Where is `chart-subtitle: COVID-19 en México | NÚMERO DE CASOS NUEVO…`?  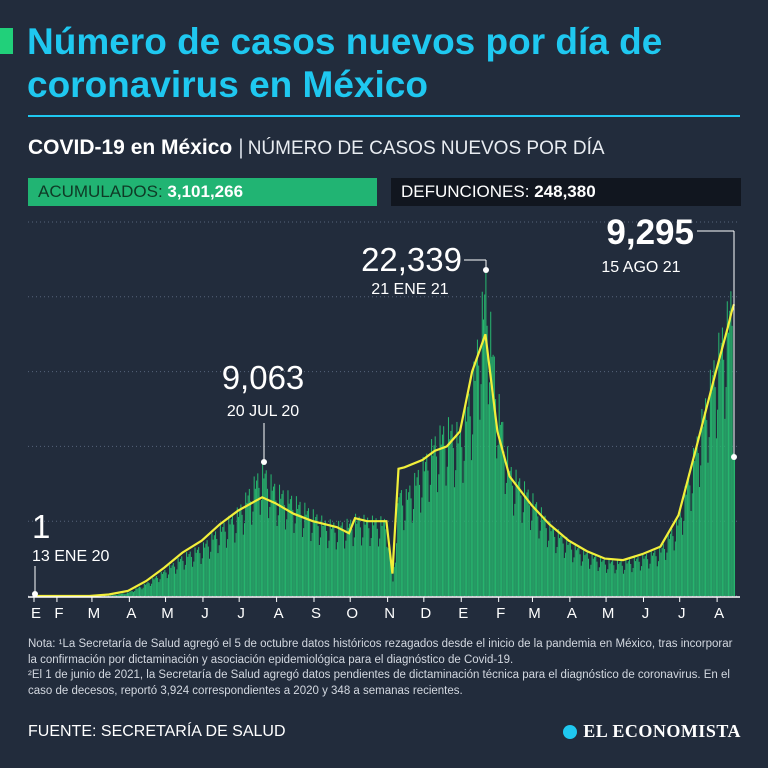
chart-subtitle: COVID-19 en México | NÚMERO DE CASOS NUEVO… is located at coordinates (316, 148).